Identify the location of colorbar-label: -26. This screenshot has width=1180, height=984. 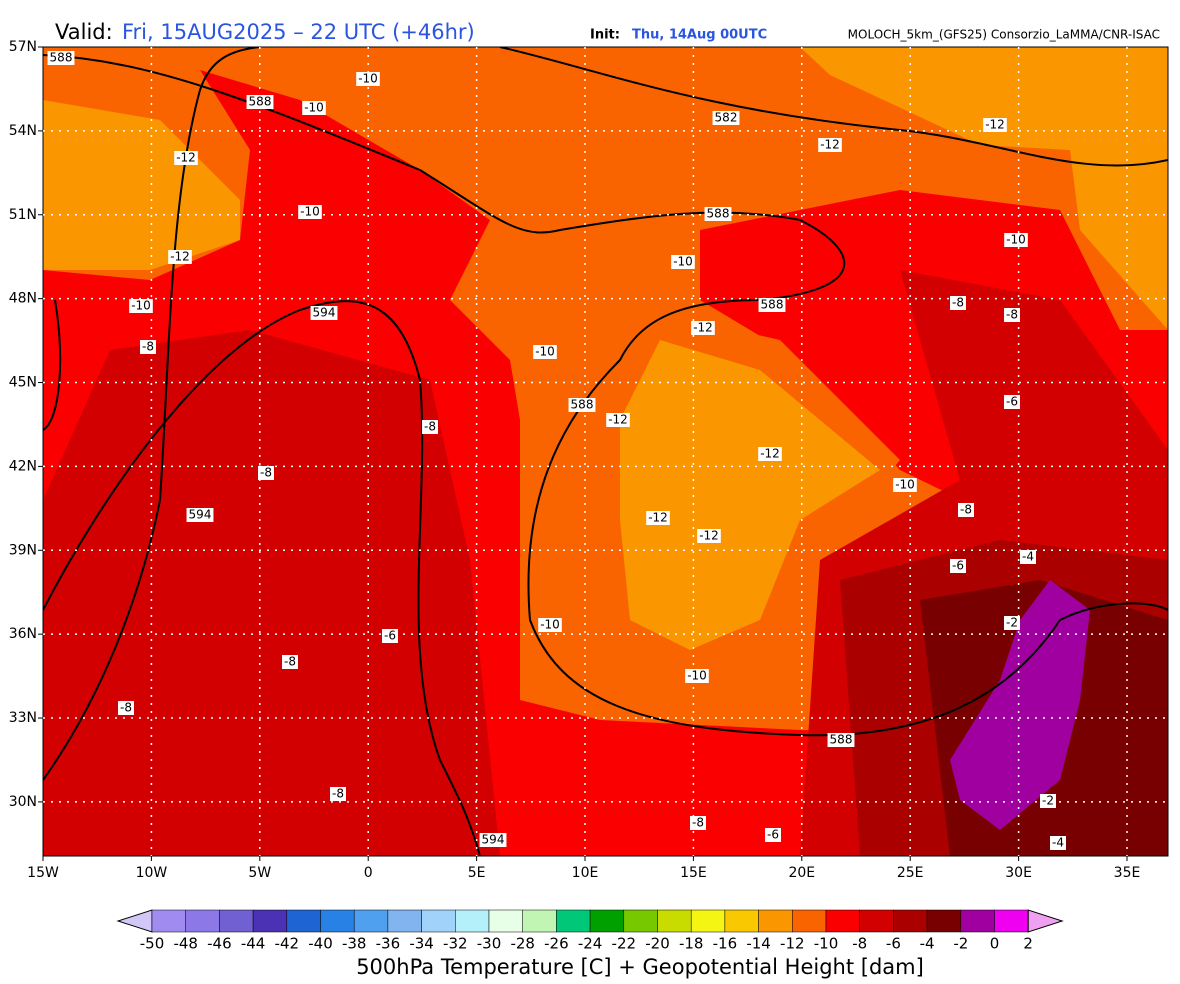
(556, 944).